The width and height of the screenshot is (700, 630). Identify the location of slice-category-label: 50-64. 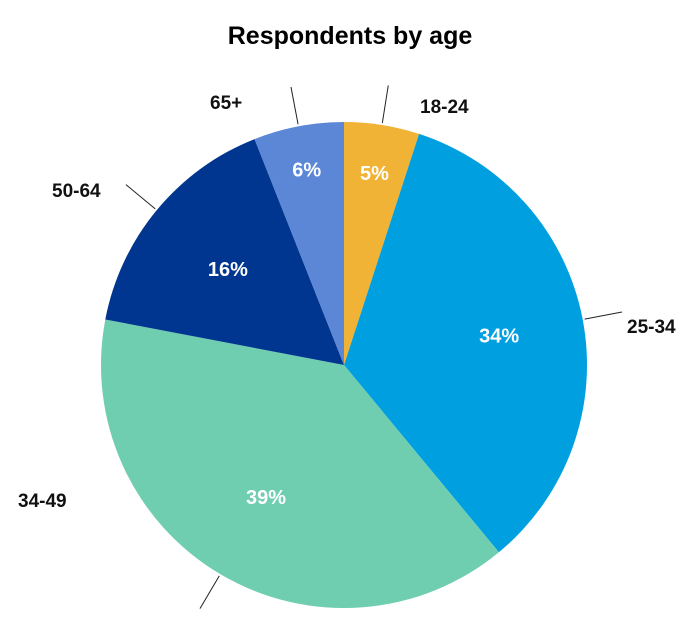
(76, 191).